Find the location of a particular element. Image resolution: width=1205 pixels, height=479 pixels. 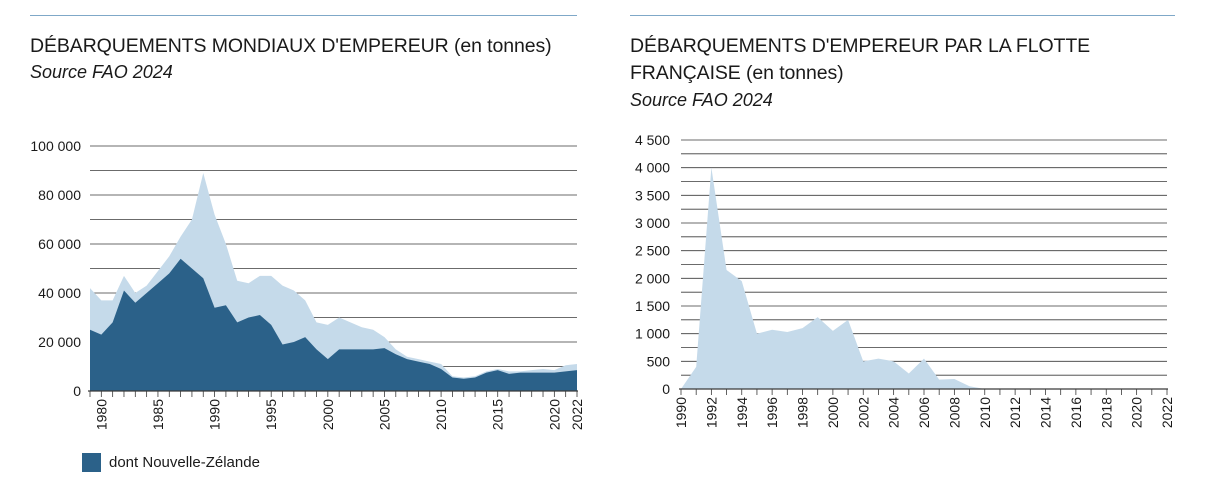

y-tick-label: 40 000 is located at coordinates (59, 293).